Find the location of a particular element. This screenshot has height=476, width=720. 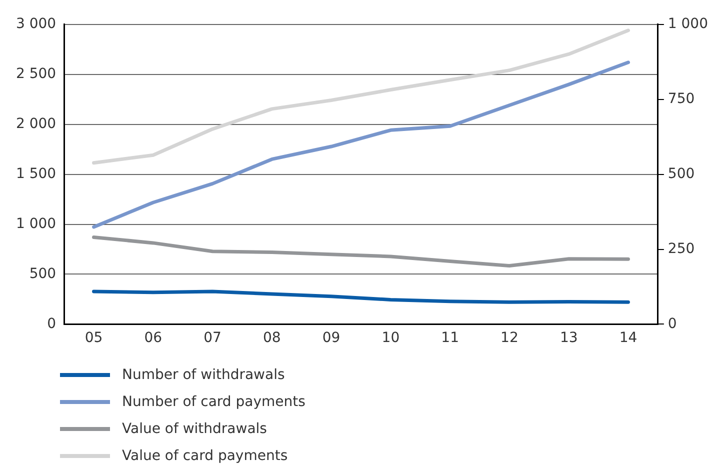

x-tick-label: 14 is located at coordinates (628, 338).